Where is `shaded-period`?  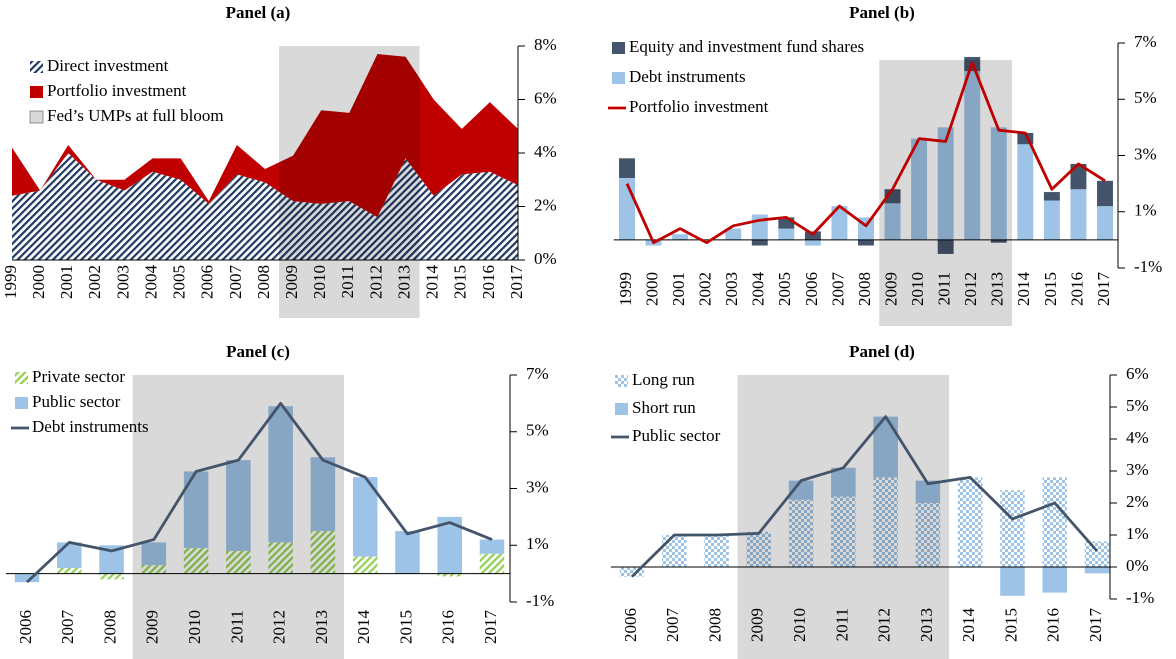 shaded-period is located at coordinates (349, 182).